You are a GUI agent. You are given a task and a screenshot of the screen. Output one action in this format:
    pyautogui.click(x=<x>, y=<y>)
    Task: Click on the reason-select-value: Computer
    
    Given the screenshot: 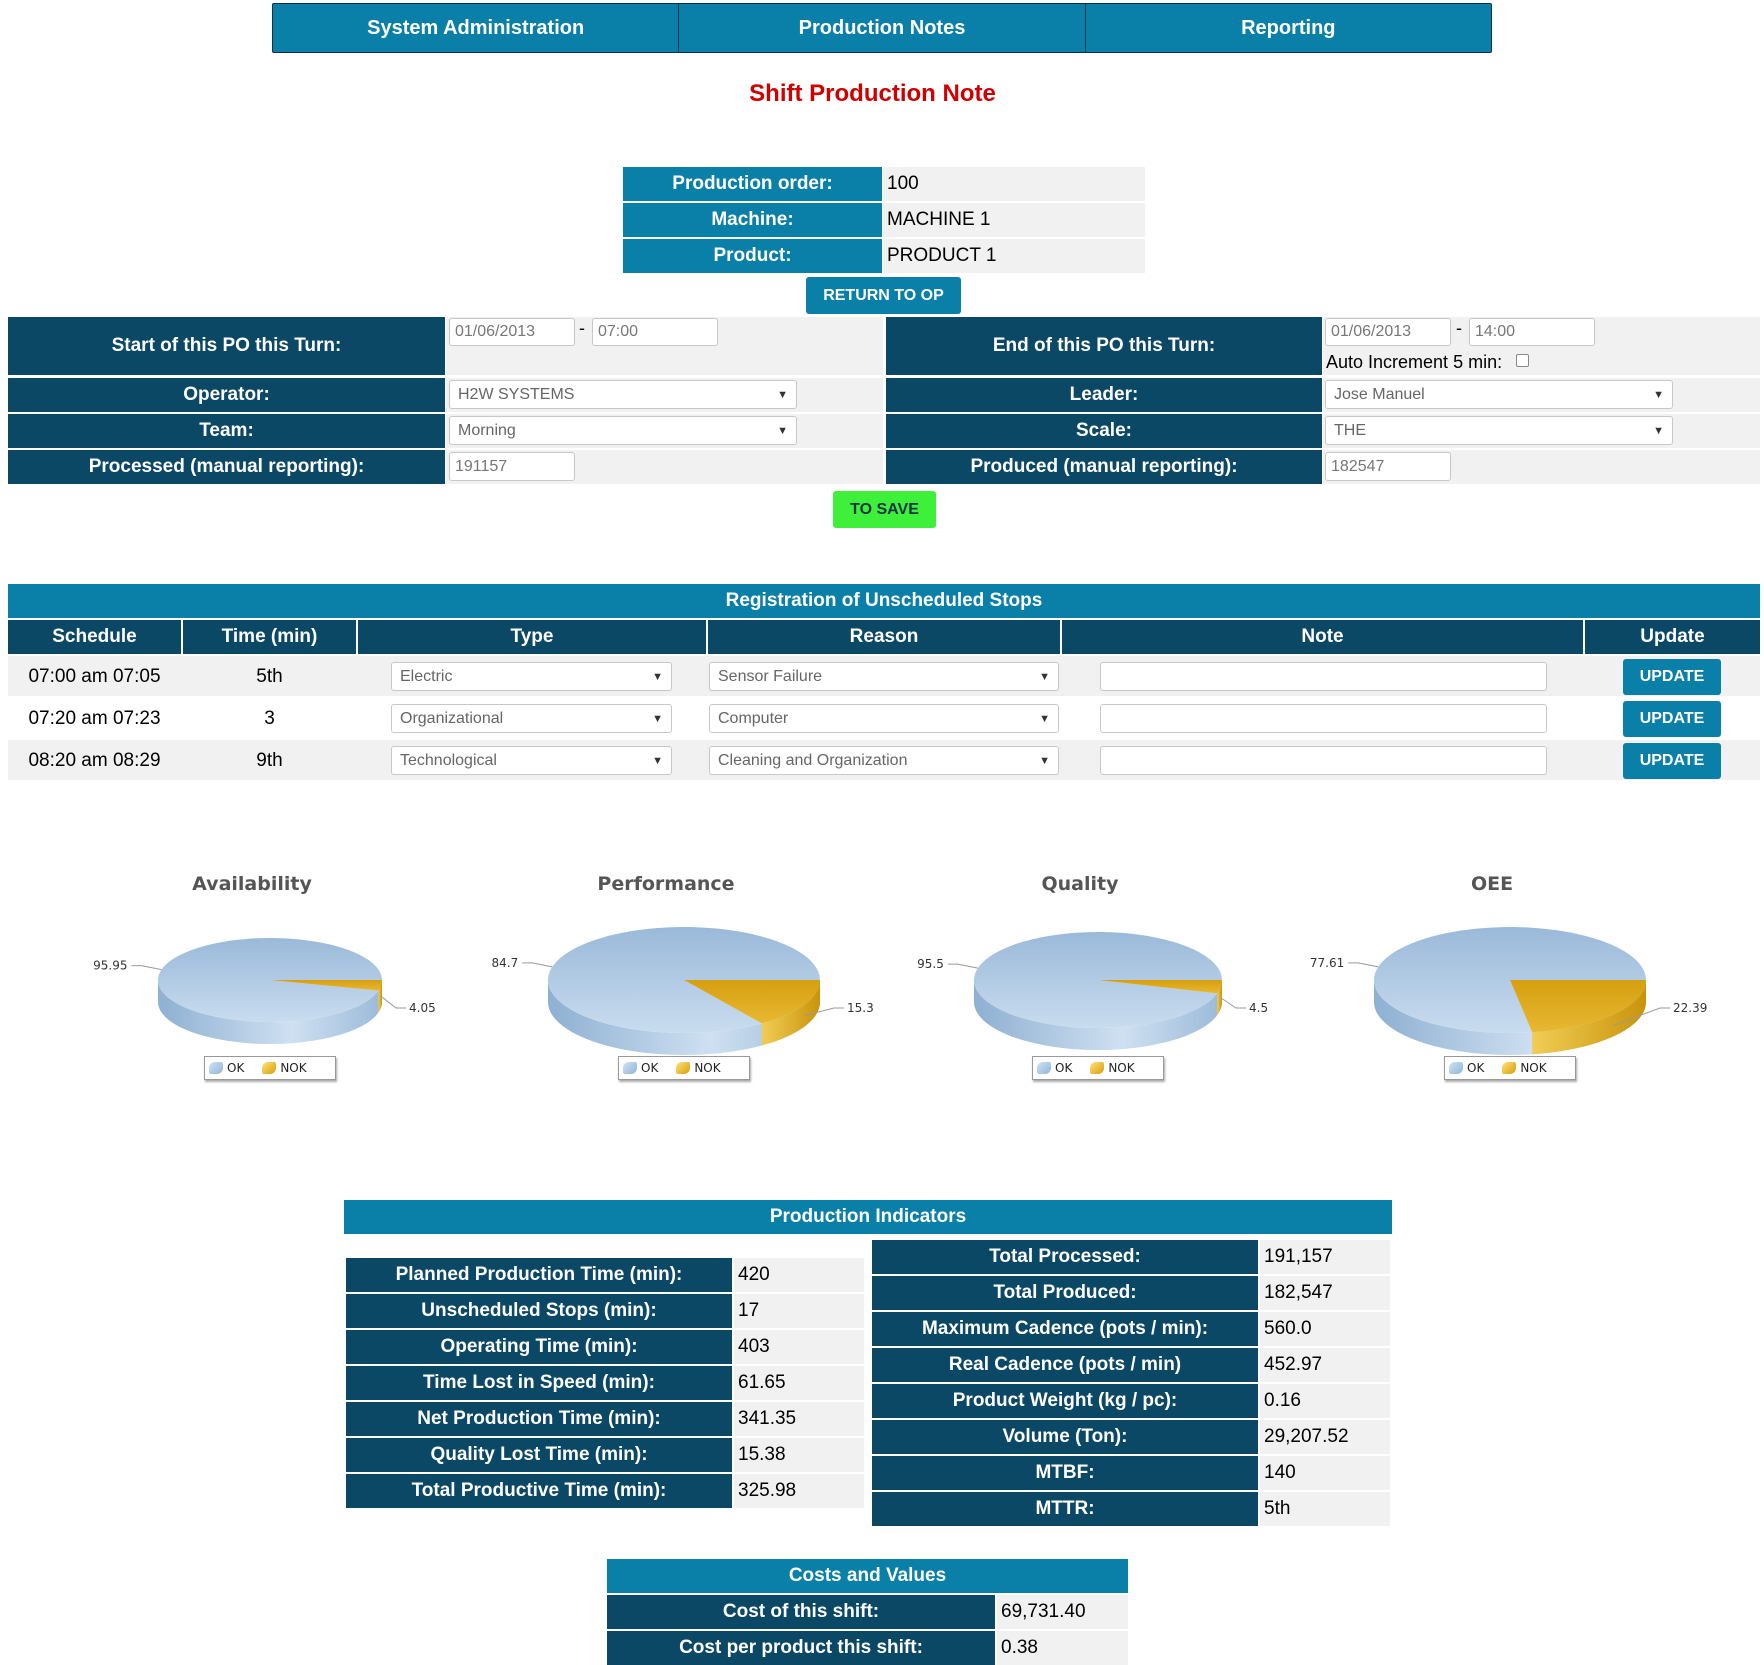 What is the action you would take?
    pyautogui.click(x=753, y=718)
    